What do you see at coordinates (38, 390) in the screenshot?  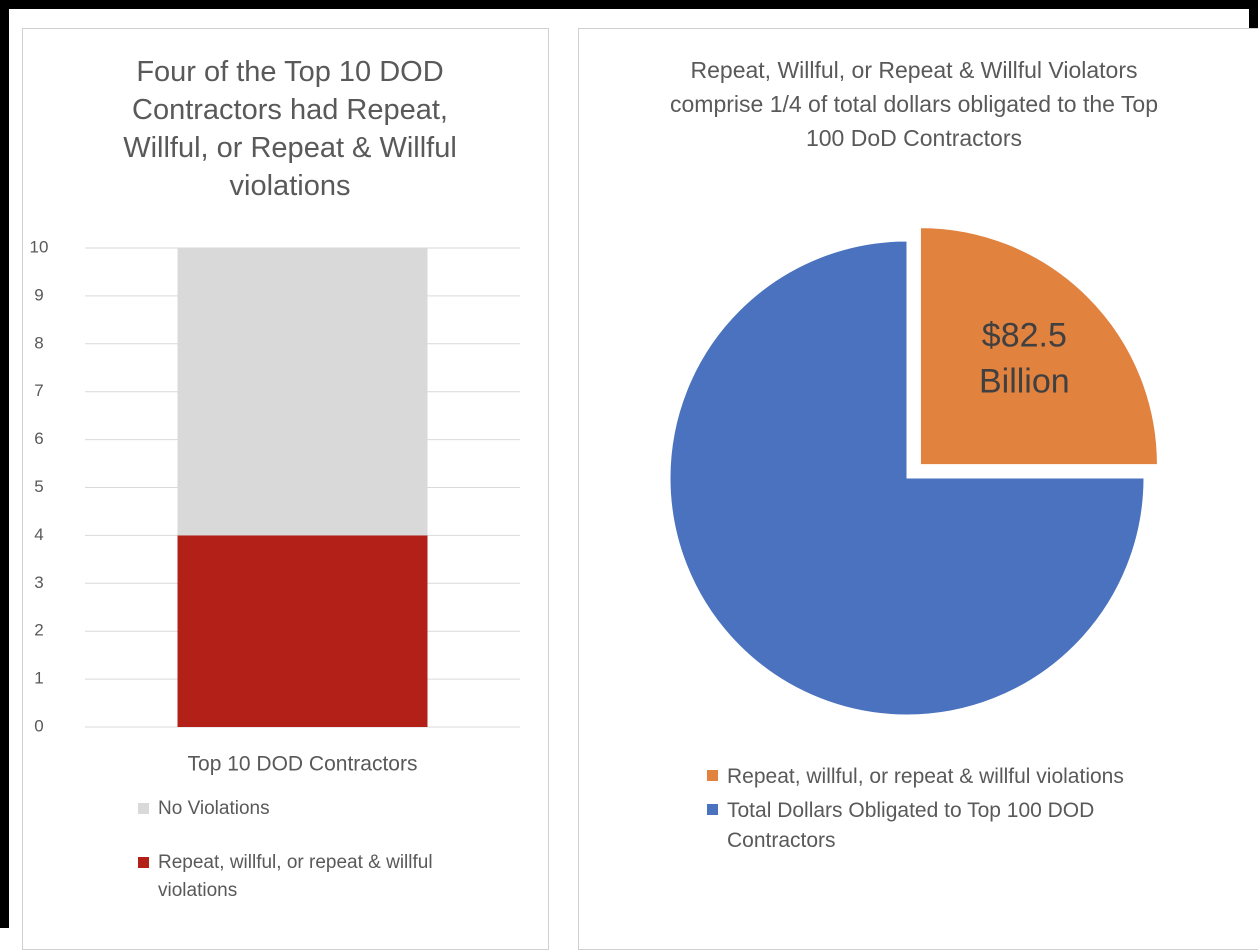 I see `y-tick-label: 7` at bounding box center [38, 390].